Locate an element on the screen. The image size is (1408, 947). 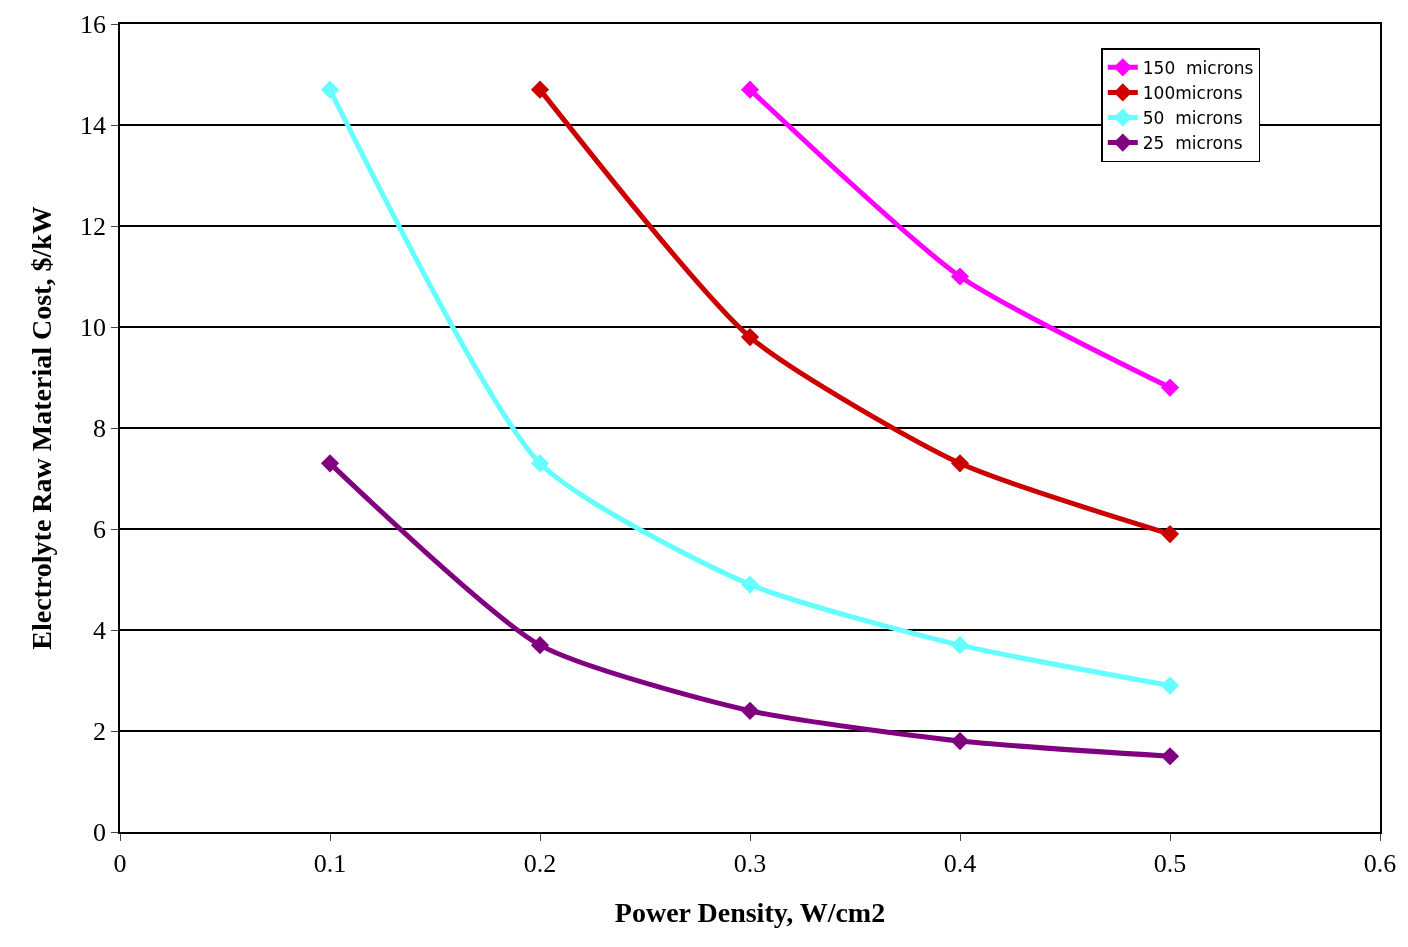
y-tick-label: 12 is located at coordinates (93, 227).